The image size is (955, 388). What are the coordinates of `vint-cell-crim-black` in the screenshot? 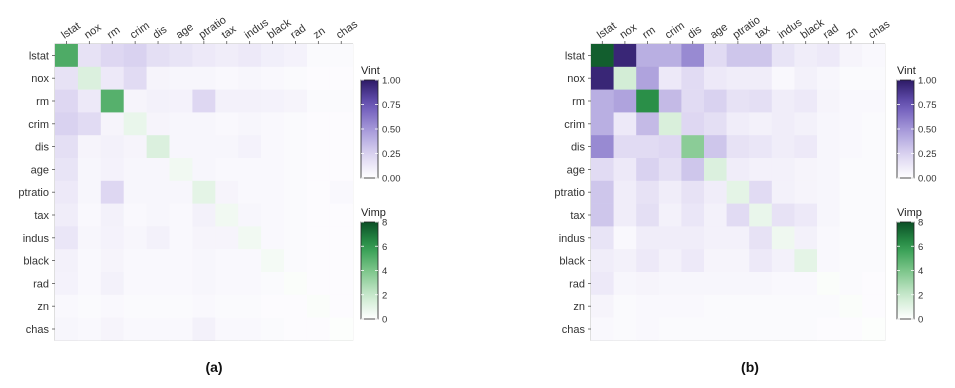 It's located at (273, 124).